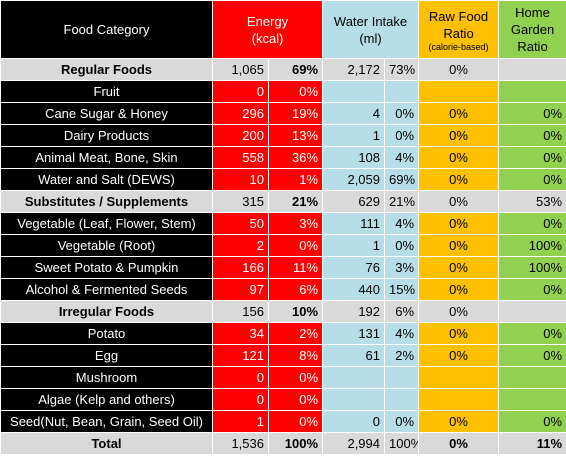 The image size is (566, 472). I want to click on header-water-line1: Water Intake, so click(370, 21).